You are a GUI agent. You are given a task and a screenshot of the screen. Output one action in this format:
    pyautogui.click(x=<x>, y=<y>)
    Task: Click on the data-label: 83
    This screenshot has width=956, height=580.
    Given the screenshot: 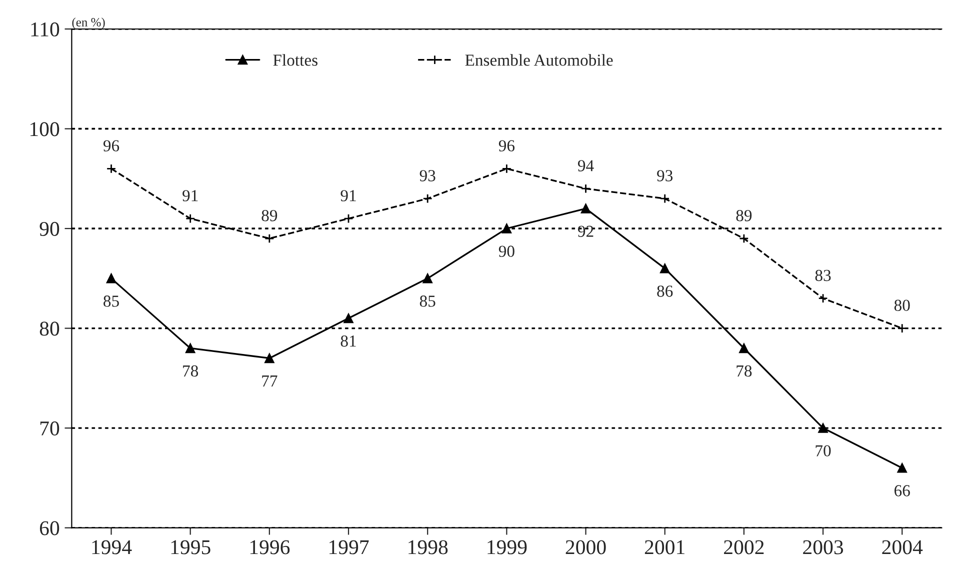 What is the action you would take?
    pyautogui.click(x=823, y=276)
    